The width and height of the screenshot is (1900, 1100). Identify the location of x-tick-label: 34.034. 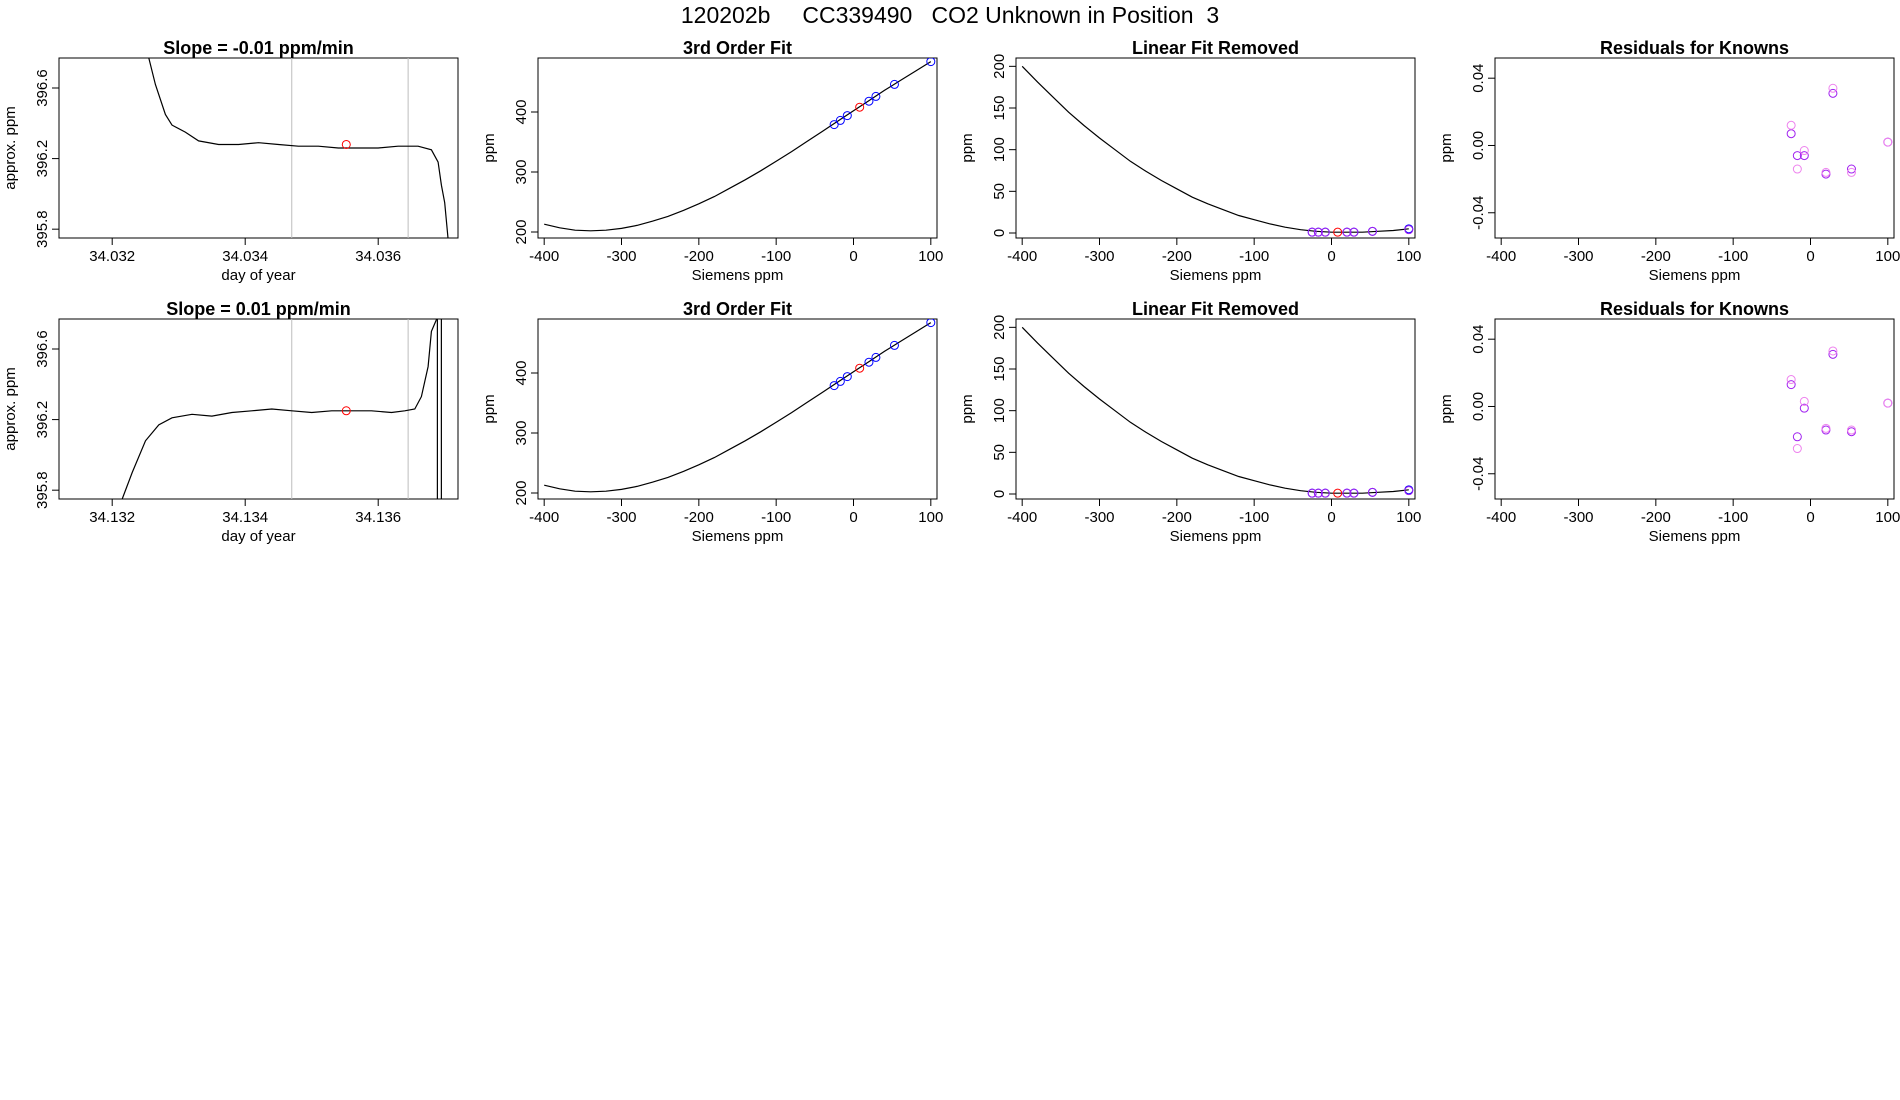
(245, 256).